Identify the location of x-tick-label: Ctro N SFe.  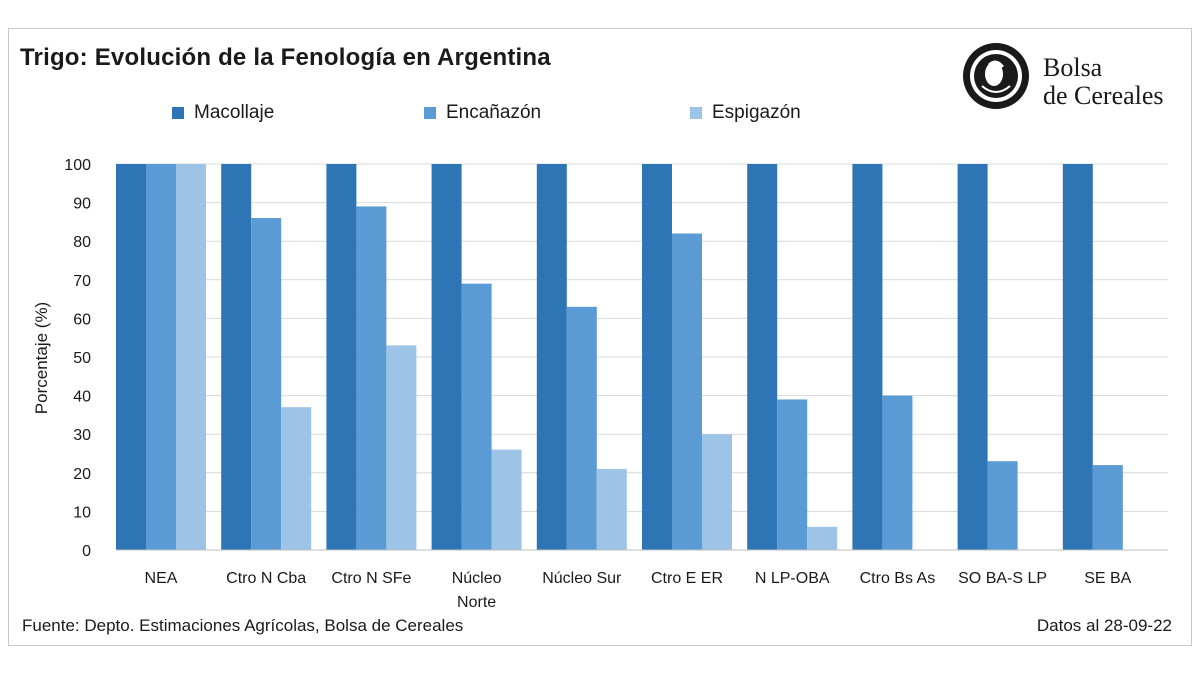
(371, 578).